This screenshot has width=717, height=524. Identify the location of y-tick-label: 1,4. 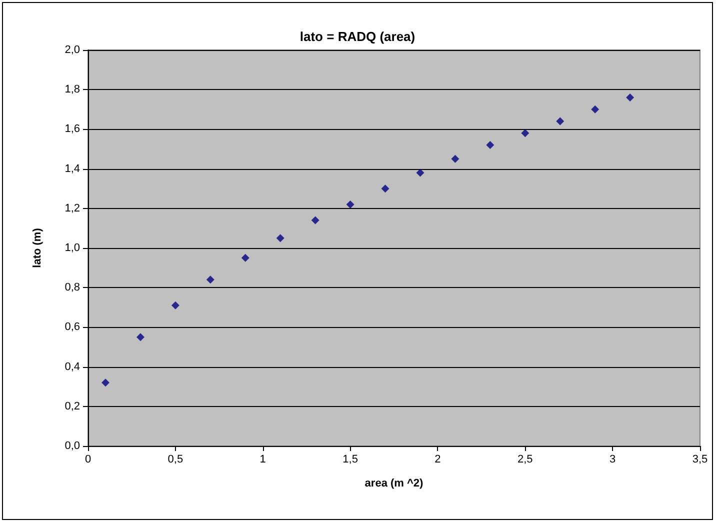
(72, 168).